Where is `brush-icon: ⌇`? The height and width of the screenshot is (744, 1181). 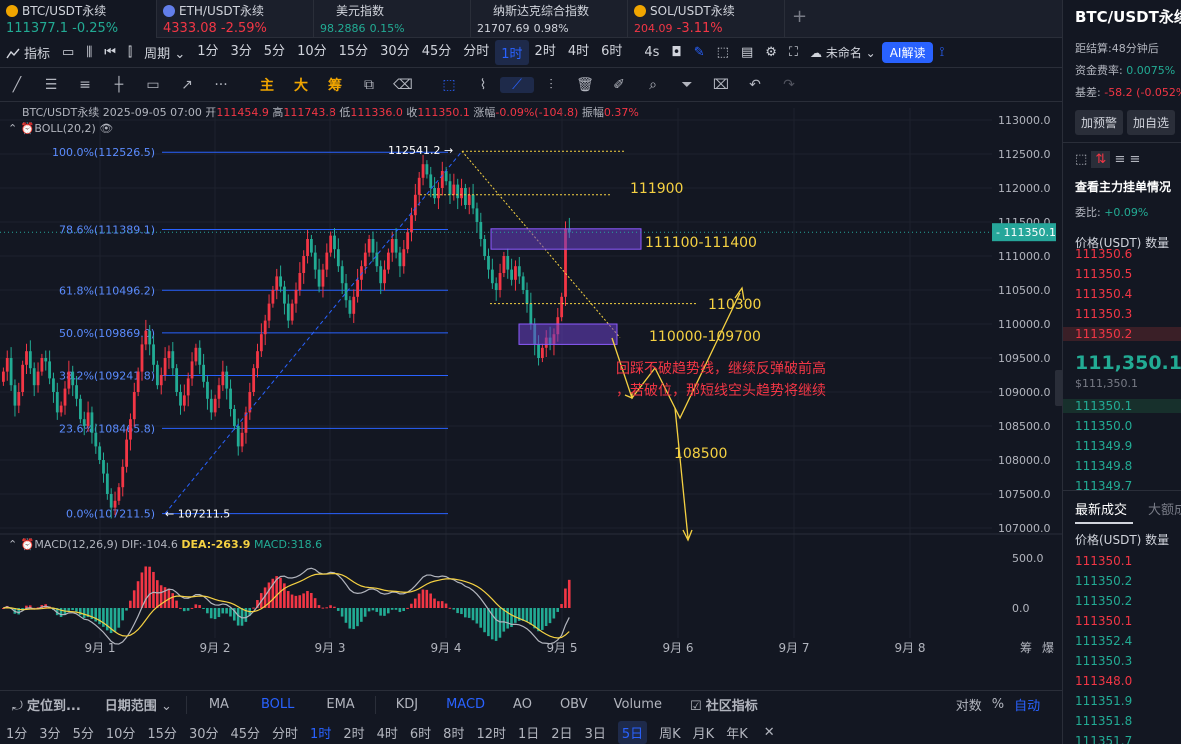 brush-icon: ⌇ is located at coordinates (483, 84).